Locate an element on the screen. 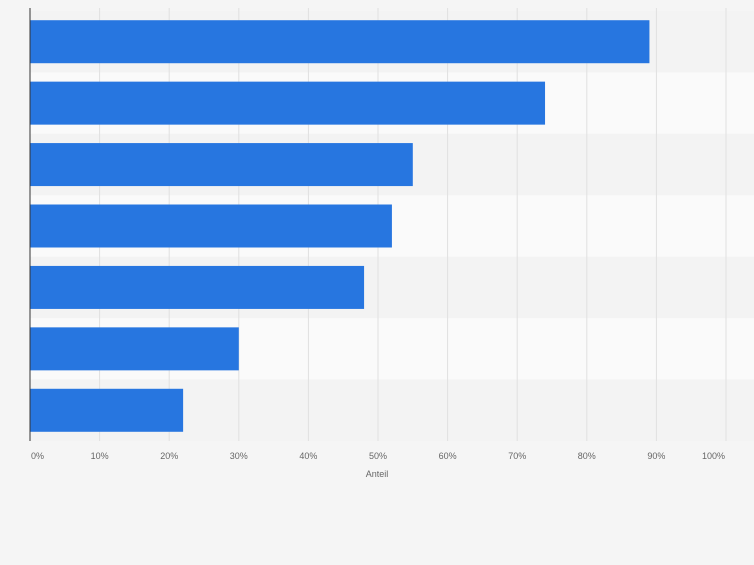 The image size is (754, 565). x-tick-label: 10% is located at coordinates (100, 456).